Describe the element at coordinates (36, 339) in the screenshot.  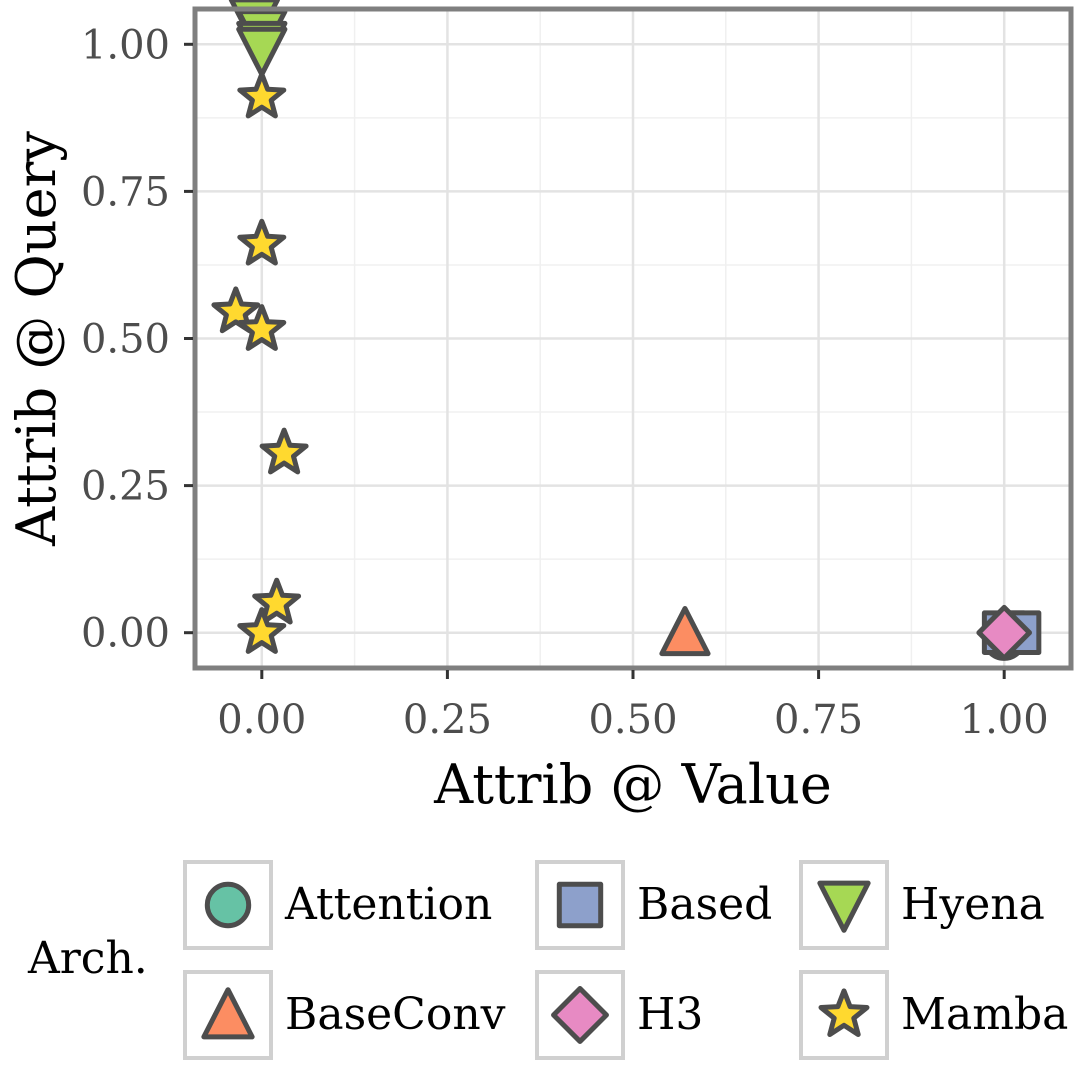
I see `y-axis-title: Attrib @ Query` at that location.